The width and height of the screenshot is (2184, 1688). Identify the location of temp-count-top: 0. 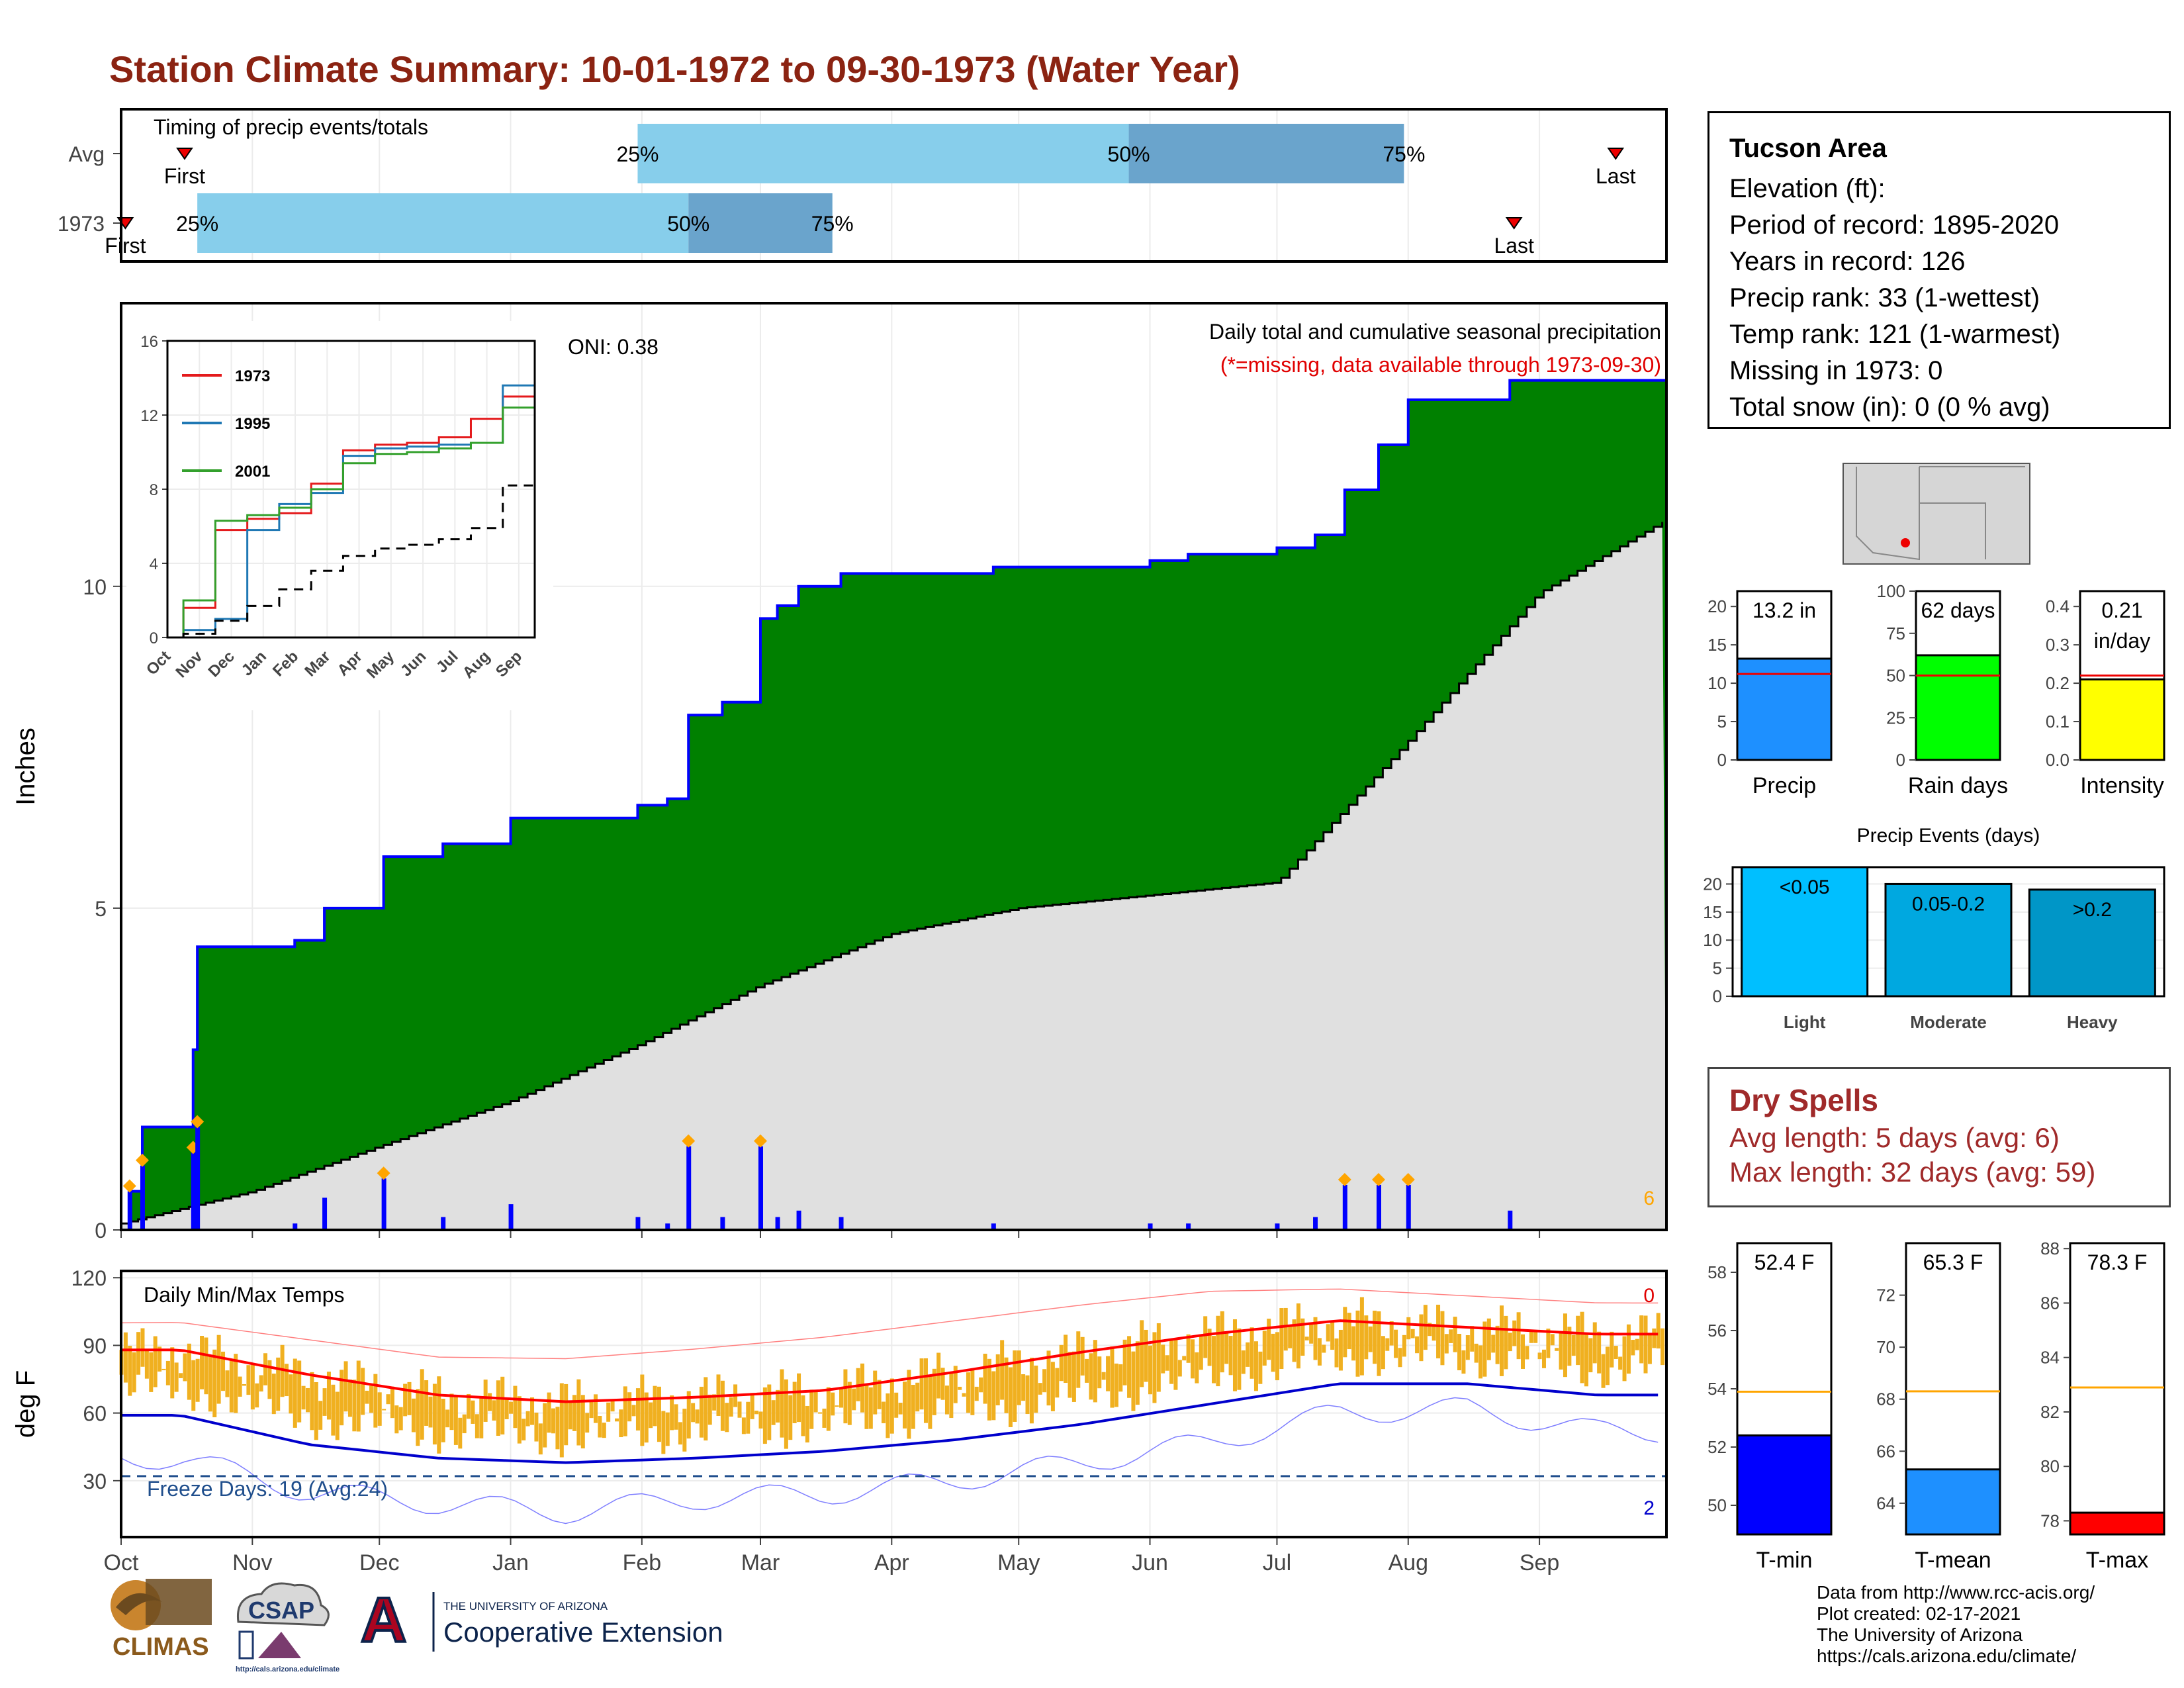
(1649, 1296).